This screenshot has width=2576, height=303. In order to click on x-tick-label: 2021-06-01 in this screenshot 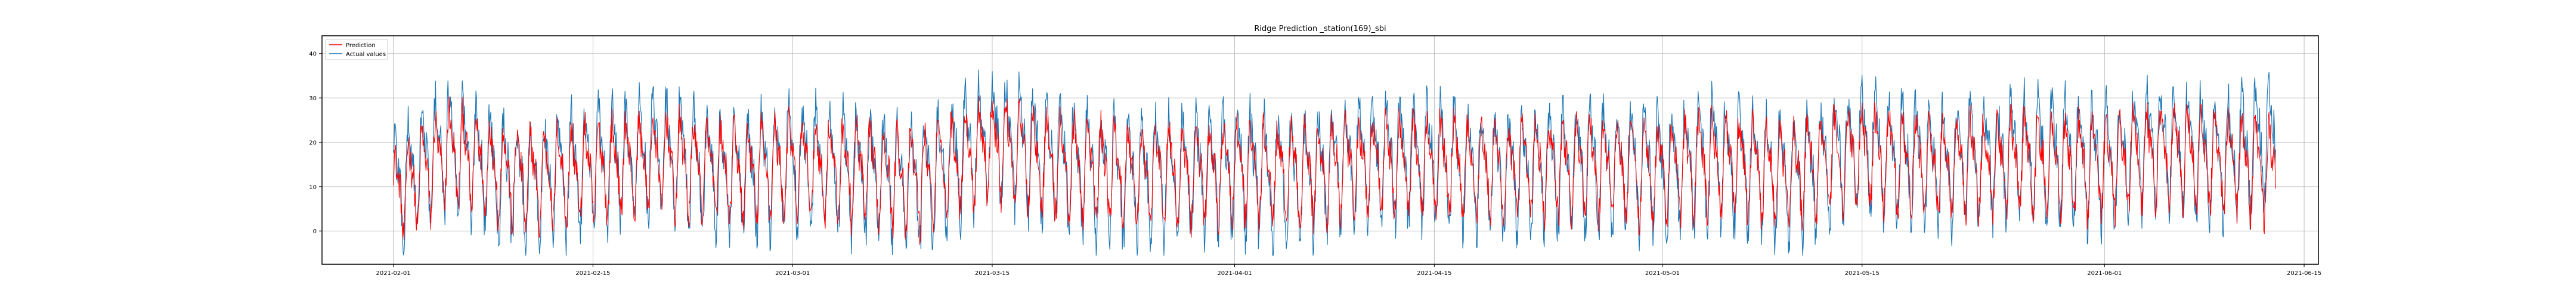, I will do `click(2104, 273)`.